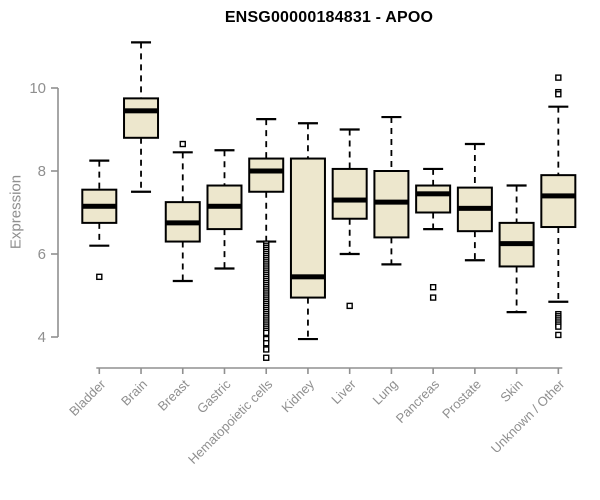 This screenshot has width=600, height=500. Describe the element at coordinates (37, 88) in the screenshot. I see `y-tick-label: 10` at that location.